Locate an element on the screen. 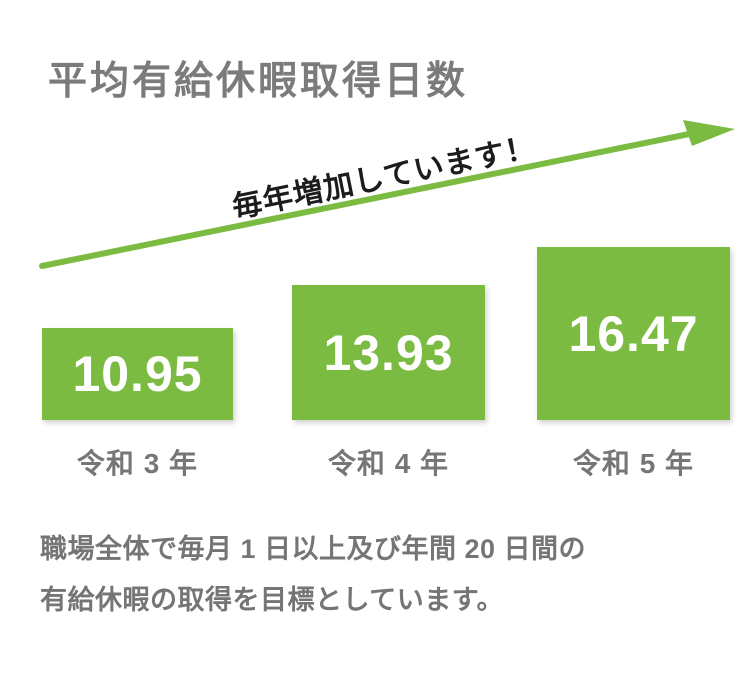 The width and height of the screenshot is (750, 675). bar-reiwa3: 10.95 is located at coordinates (137, 374).